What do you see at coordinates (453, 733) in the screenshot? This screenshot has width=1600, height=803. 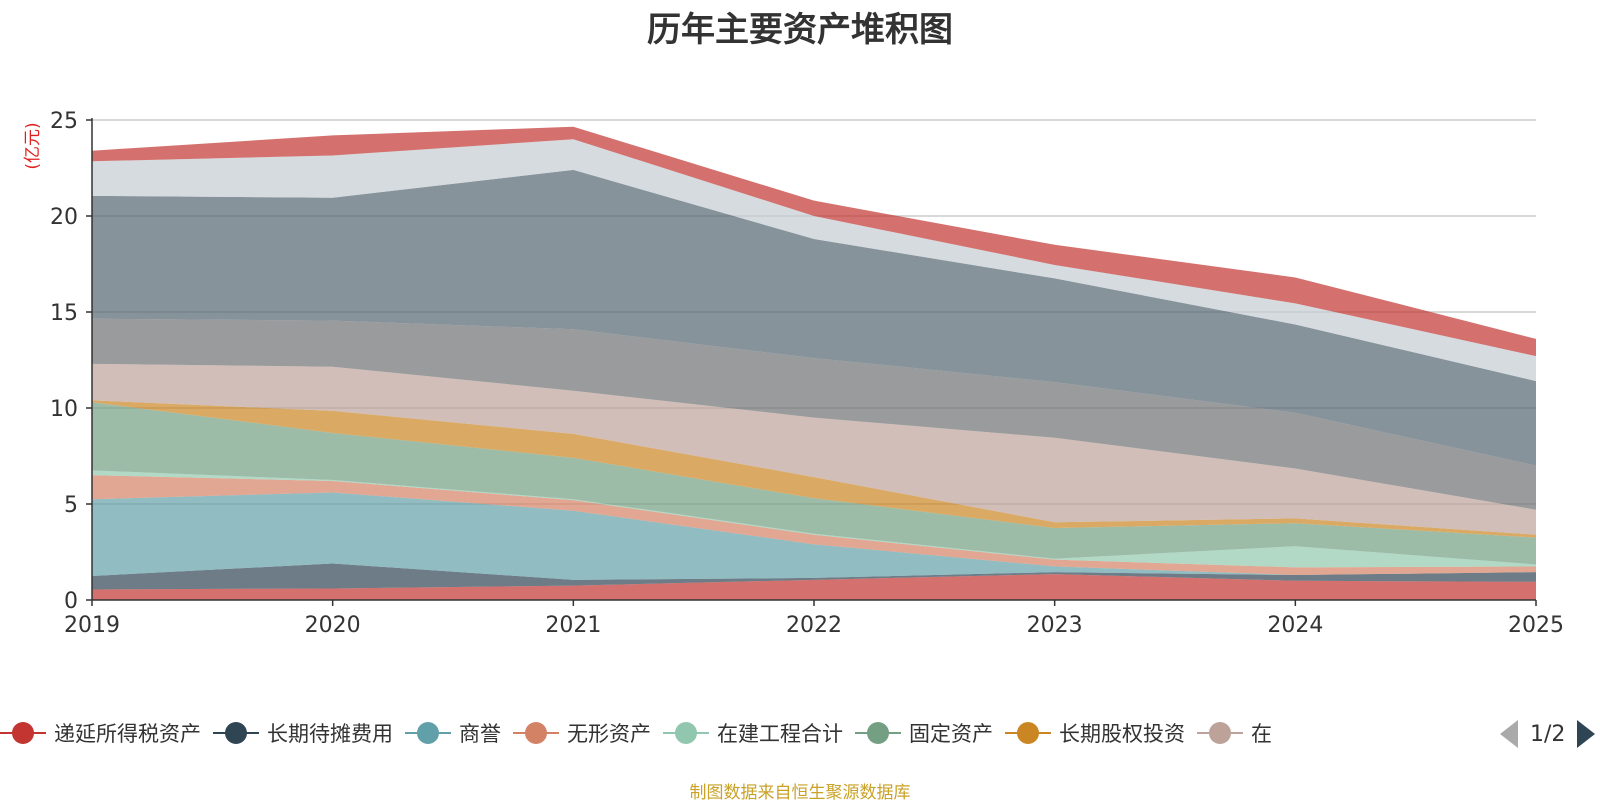 I see `legend-item-2: 商誉` at bounding box center [453, 733].